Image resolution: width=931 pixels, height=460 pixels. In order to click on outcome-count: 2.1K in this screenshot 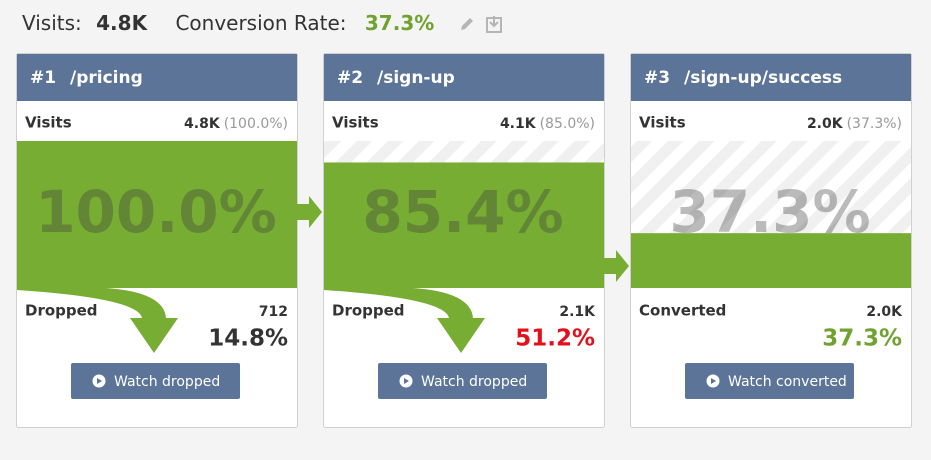, I will do `click(577, 312)`.